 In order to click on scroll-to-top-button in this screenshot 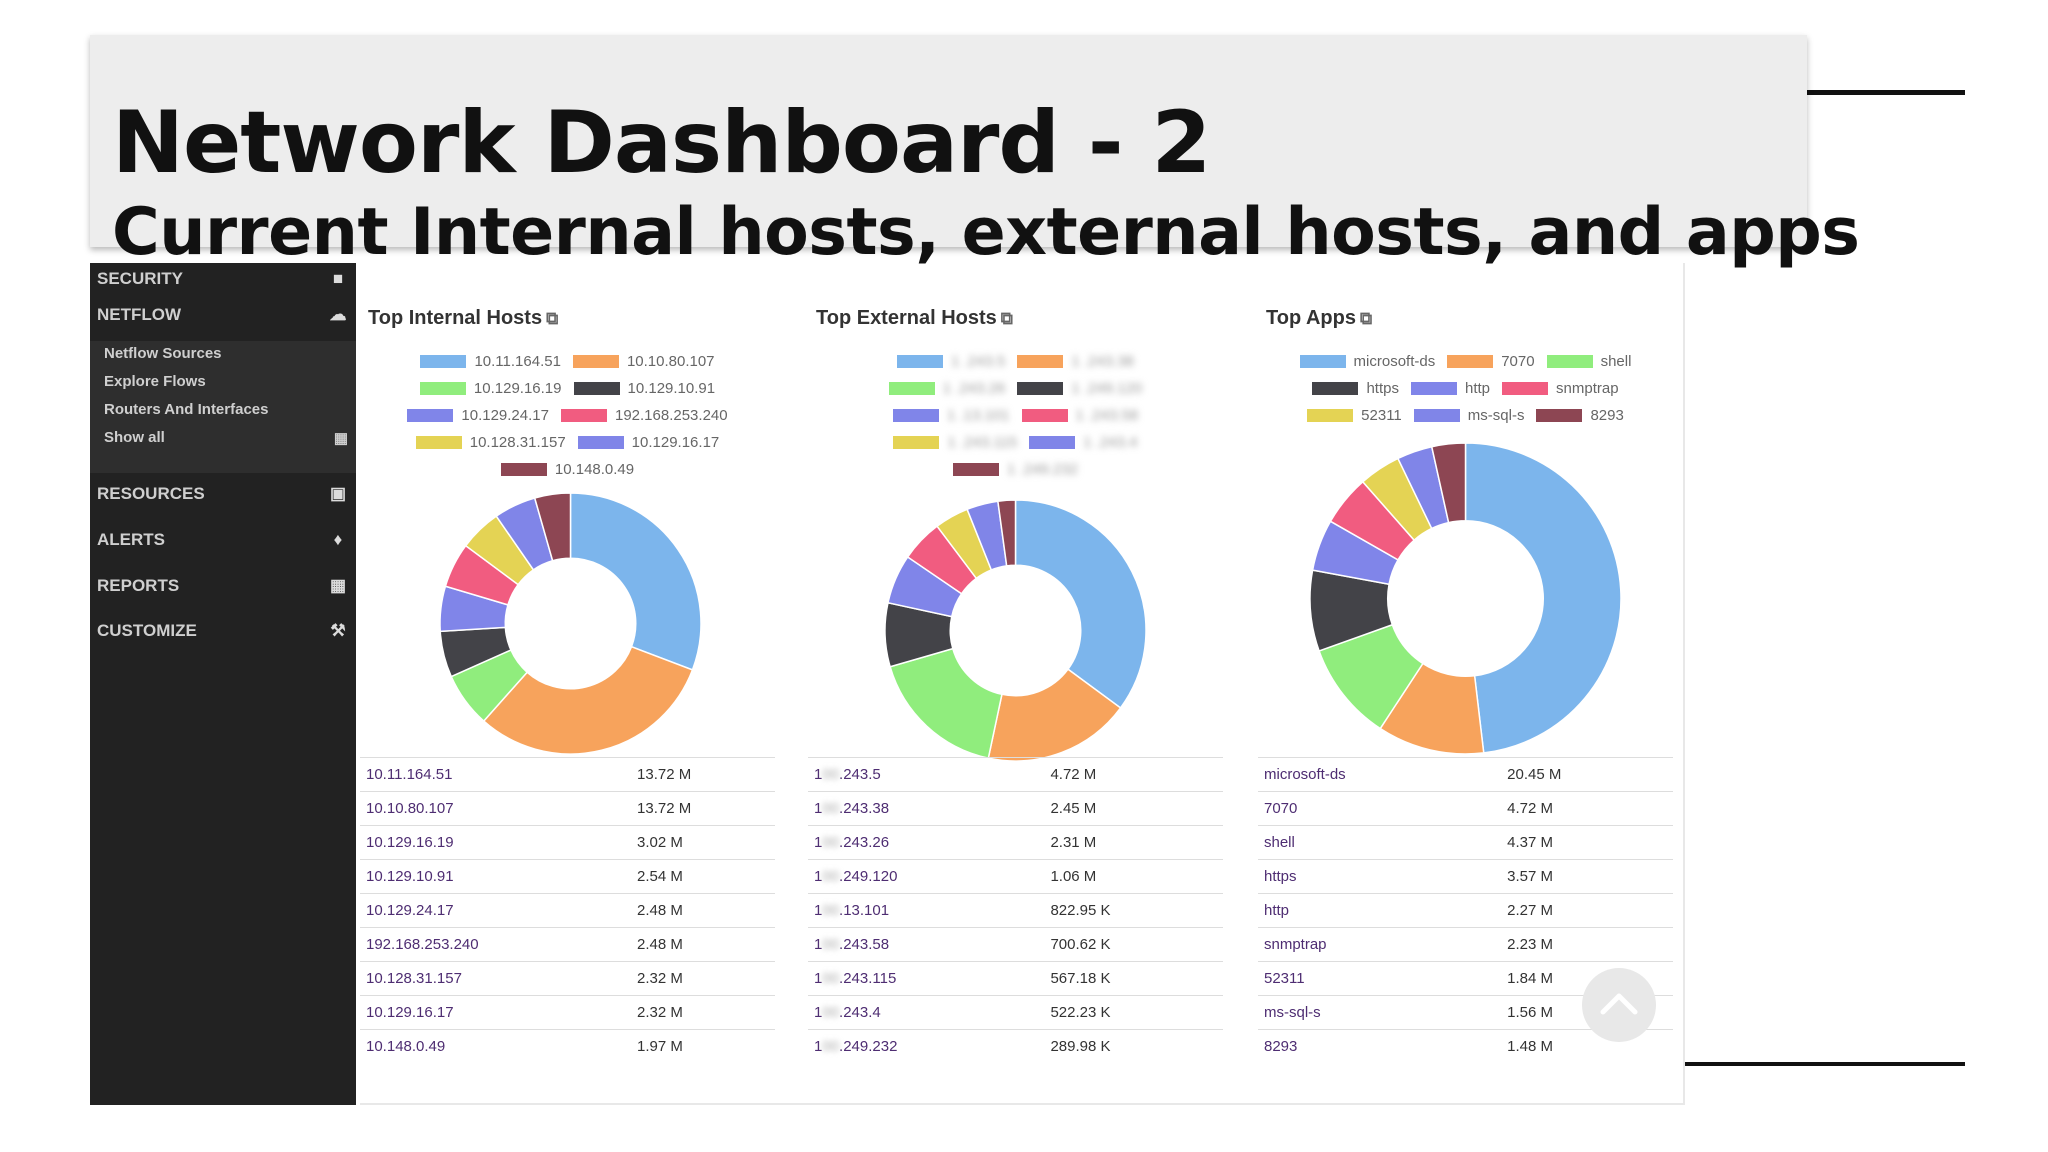, I will do `click(1619, 1005)`.